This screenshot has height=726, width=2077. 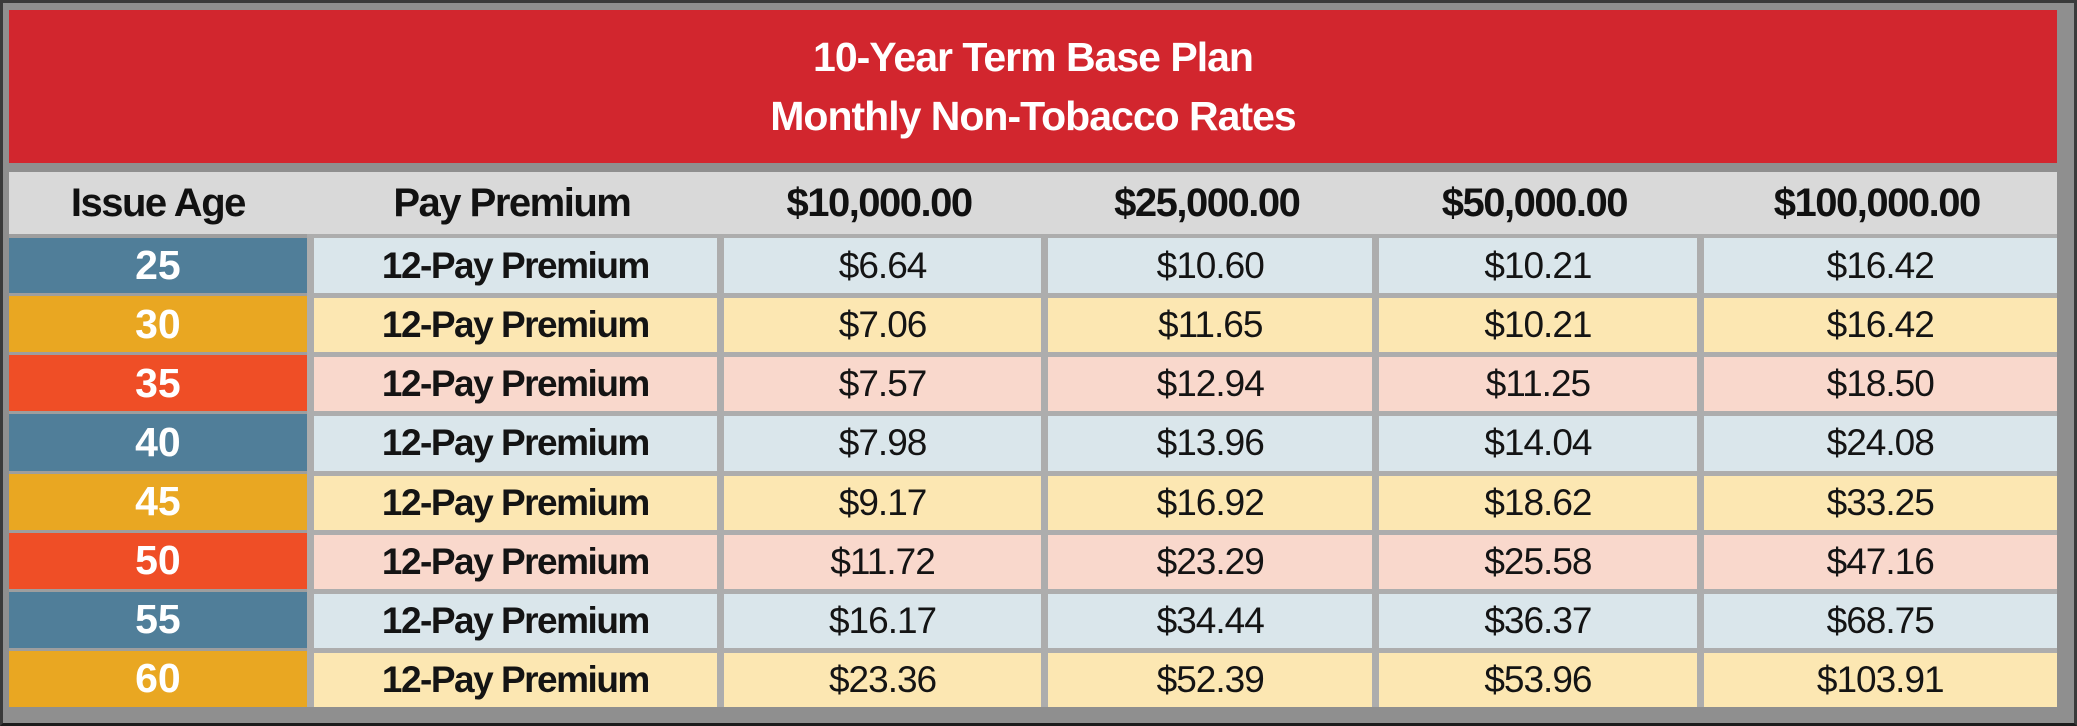 I want to click on rate-value-cell: $103.91, so click(x=1876, y=677).